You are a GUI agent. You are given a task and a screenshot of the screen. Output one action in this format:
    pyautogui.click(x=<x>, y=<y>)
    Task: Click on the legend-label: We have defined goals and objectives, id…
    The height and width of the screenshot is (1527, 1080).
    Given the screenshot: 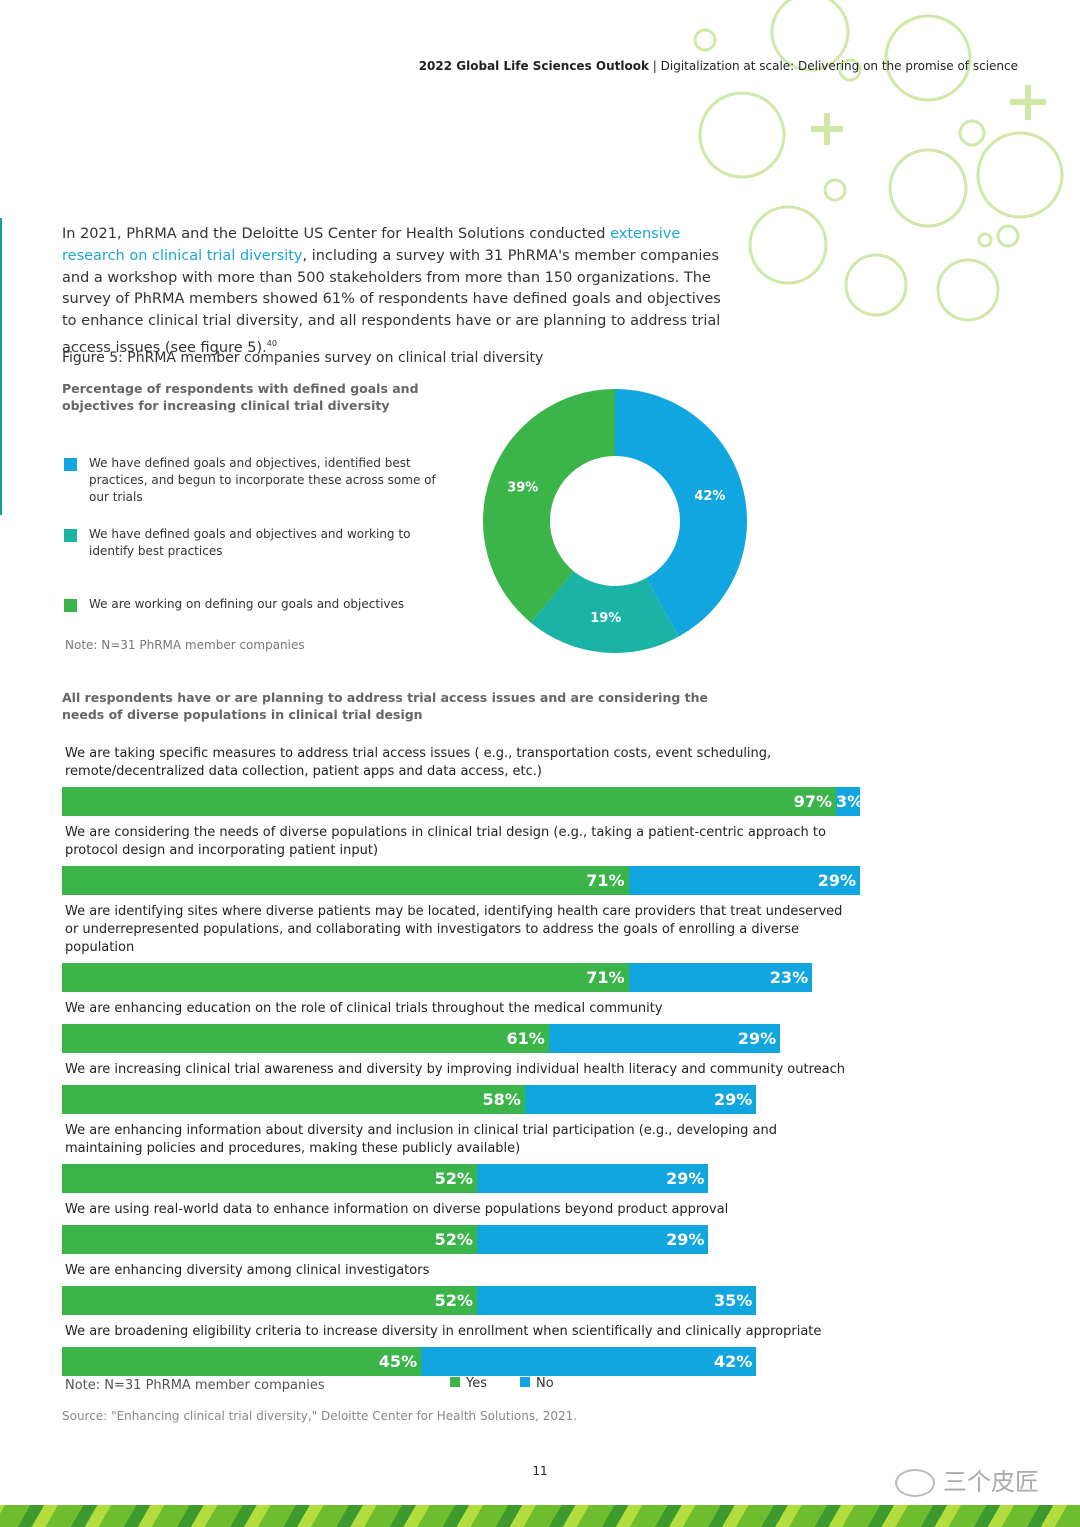 What is the action you would take?
    pyautogui.click(x=262, y=480)
    